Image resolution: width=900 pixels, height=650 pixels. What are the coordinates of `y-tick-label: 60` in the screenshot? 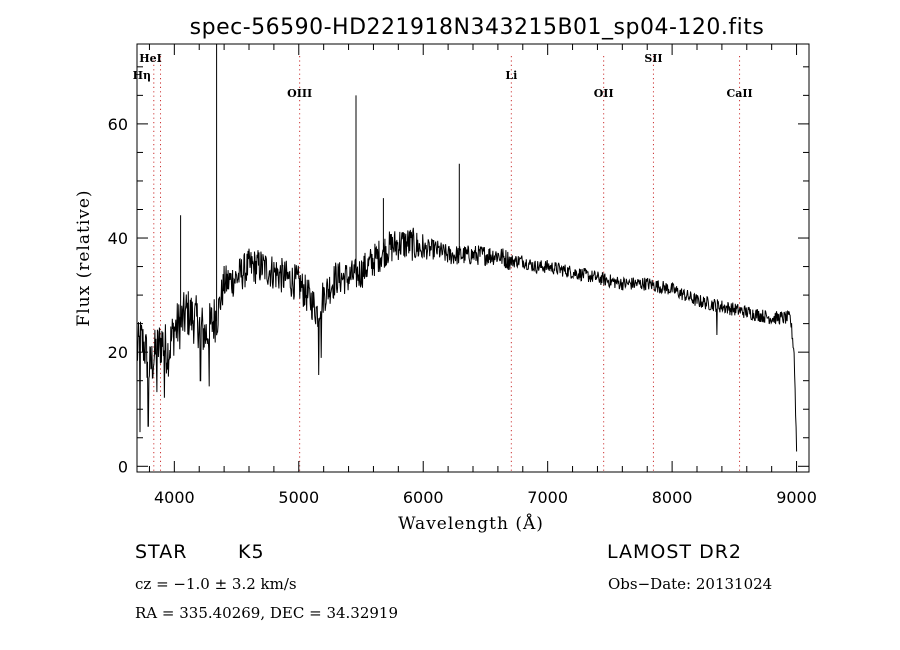 It's located at (118, 124).